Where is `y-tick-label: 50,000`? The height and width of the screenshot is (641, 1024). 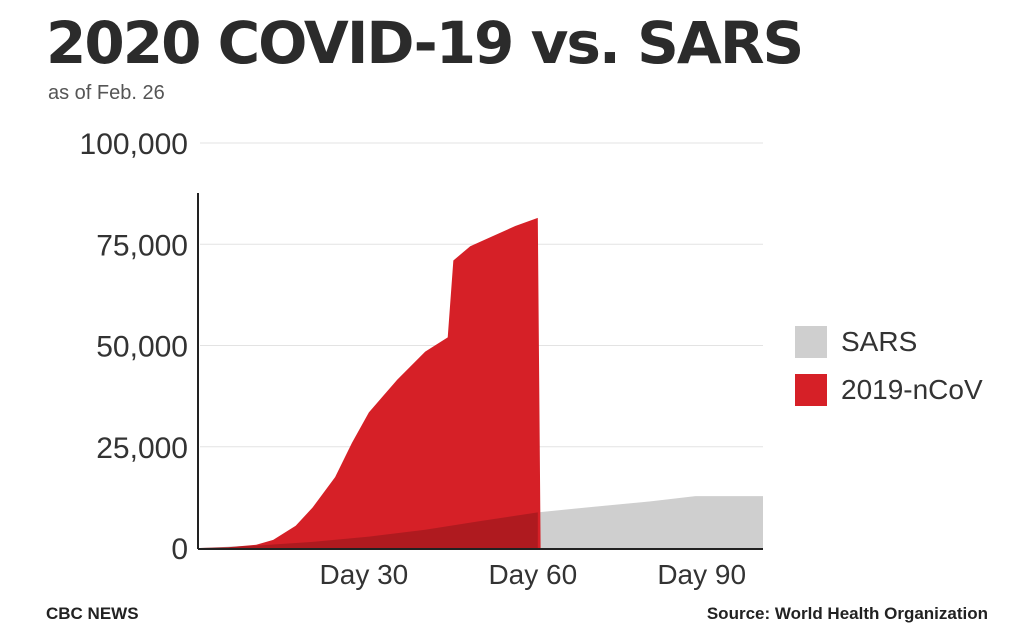 y-tick-label: 50,000 is located at coordinates (142, 347).